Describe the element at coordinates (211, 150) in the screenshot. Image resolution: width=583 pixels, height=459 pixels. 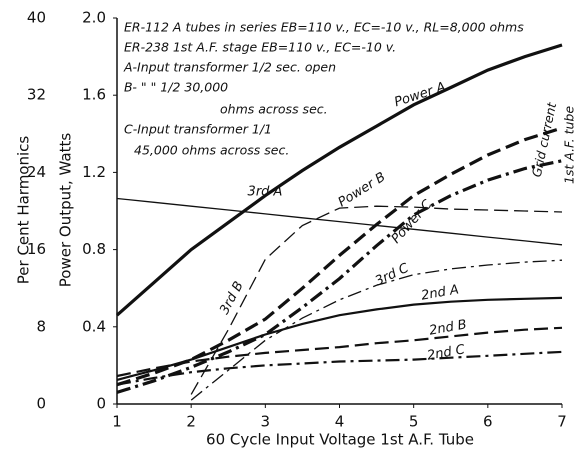
I see `annotation: 45,000 ohms across sec.` at that location.